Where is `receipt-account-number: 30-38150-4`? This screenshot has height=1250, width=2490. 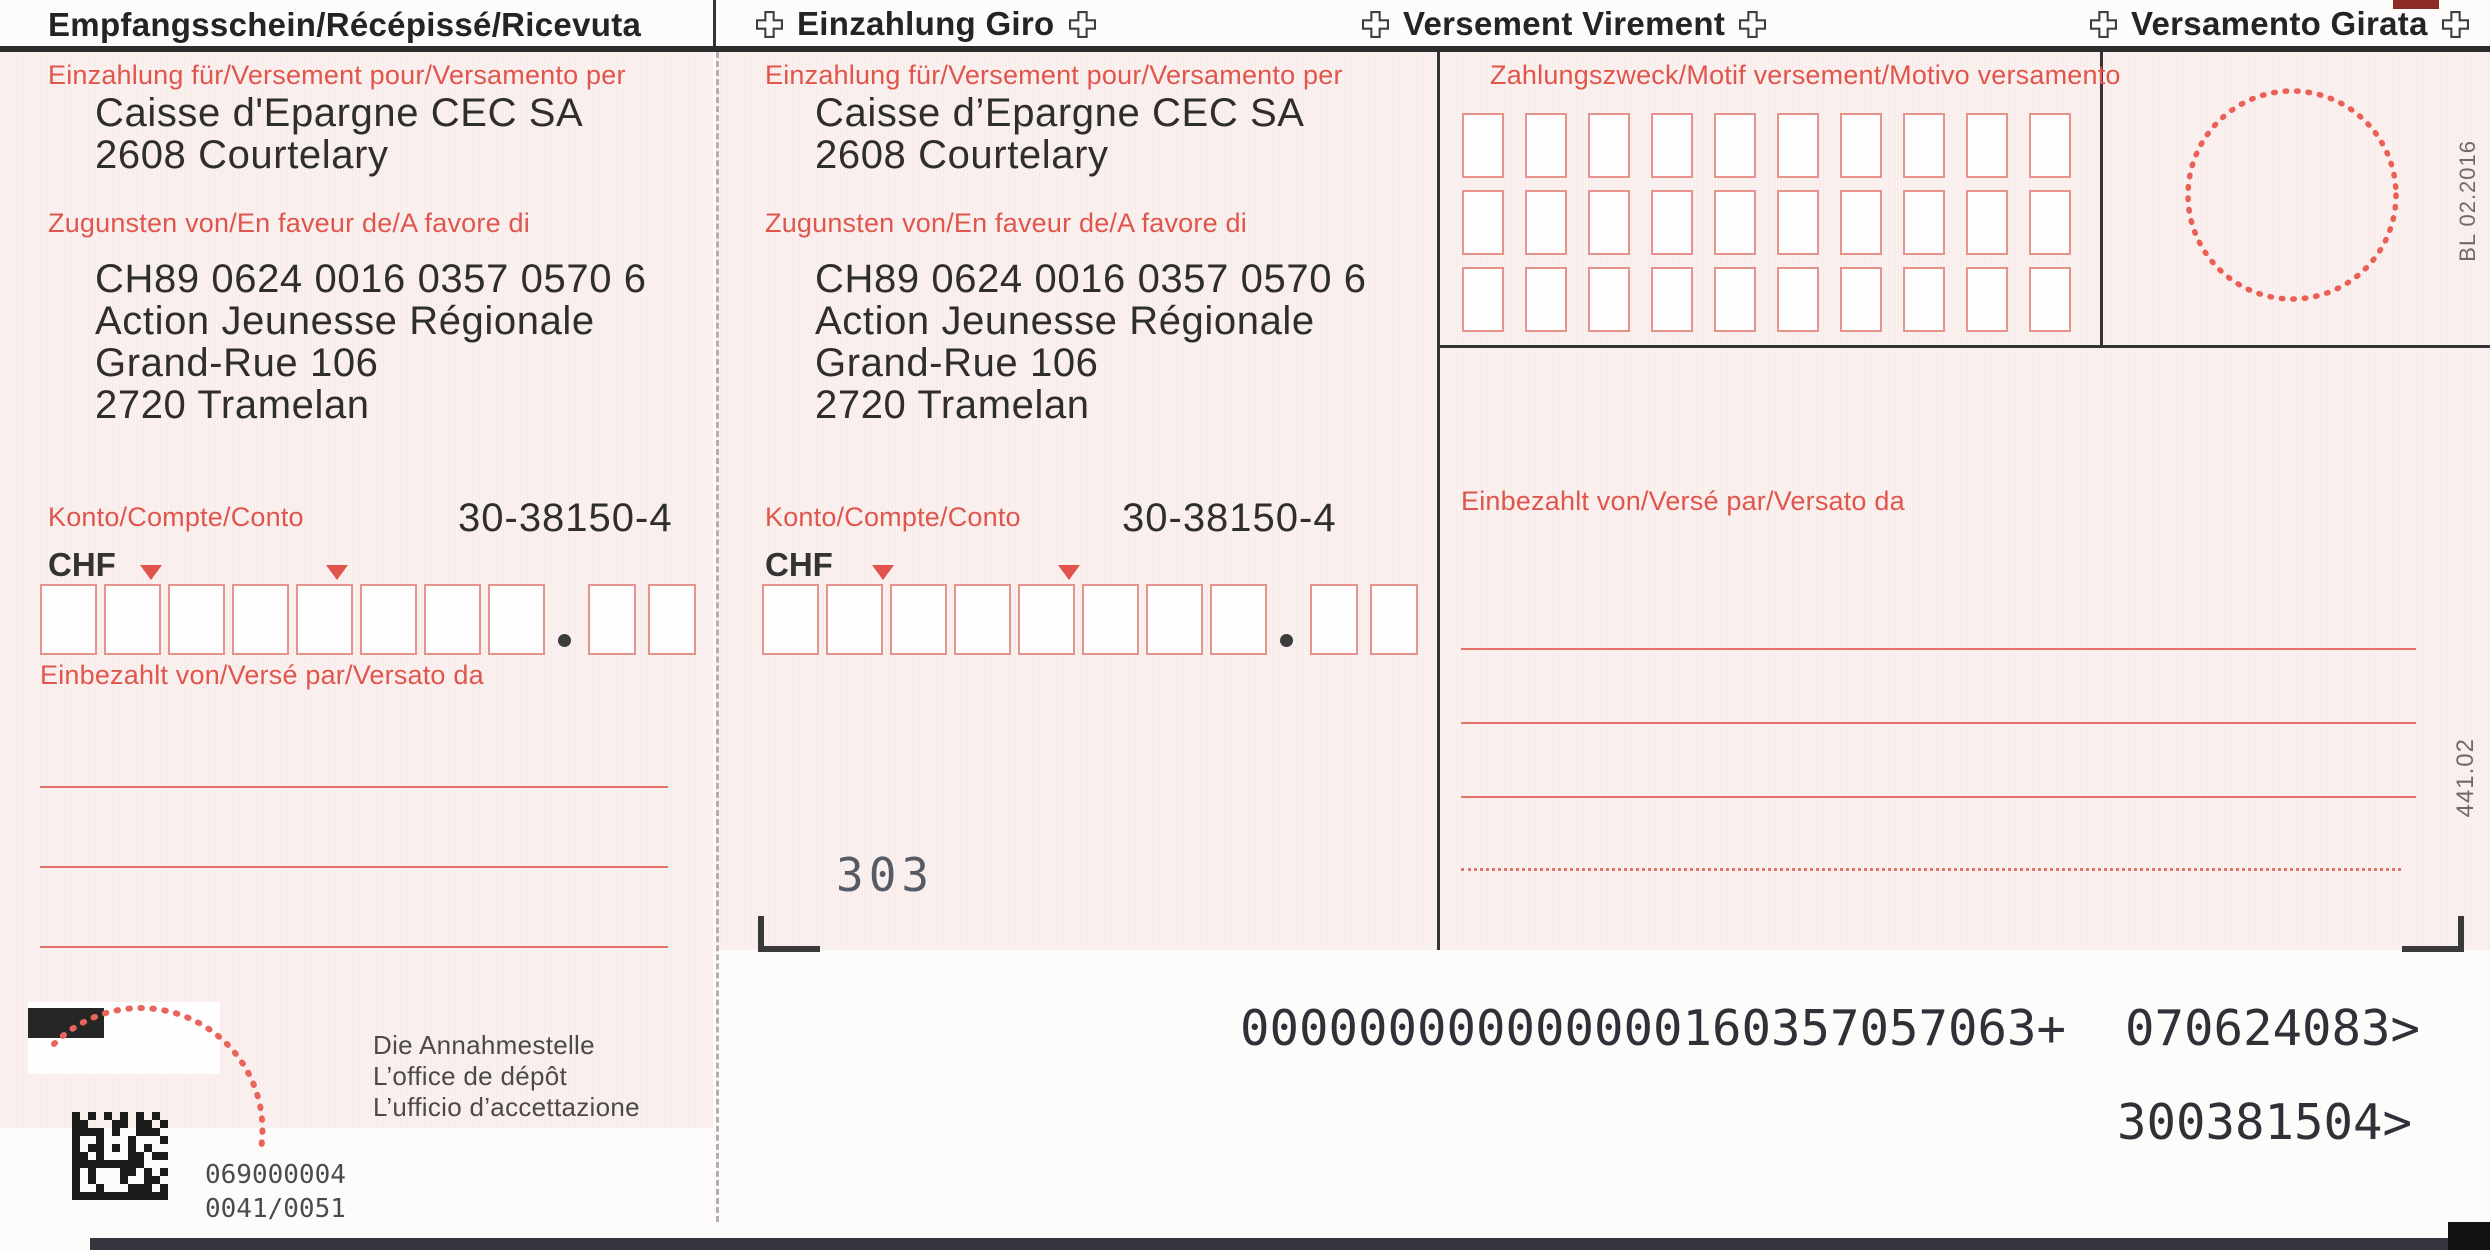
receipt-account-number: 30-38150-4 is located at coordinates (565, 518).